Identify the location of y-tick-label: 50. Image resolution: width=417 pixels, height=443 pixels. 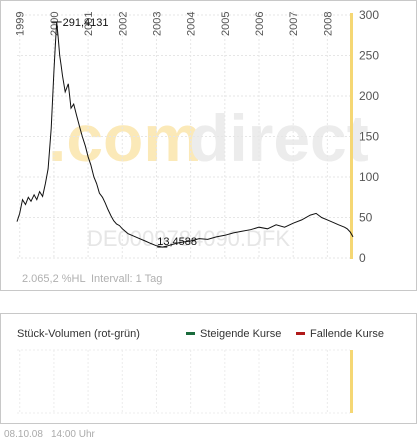
(366, 218).